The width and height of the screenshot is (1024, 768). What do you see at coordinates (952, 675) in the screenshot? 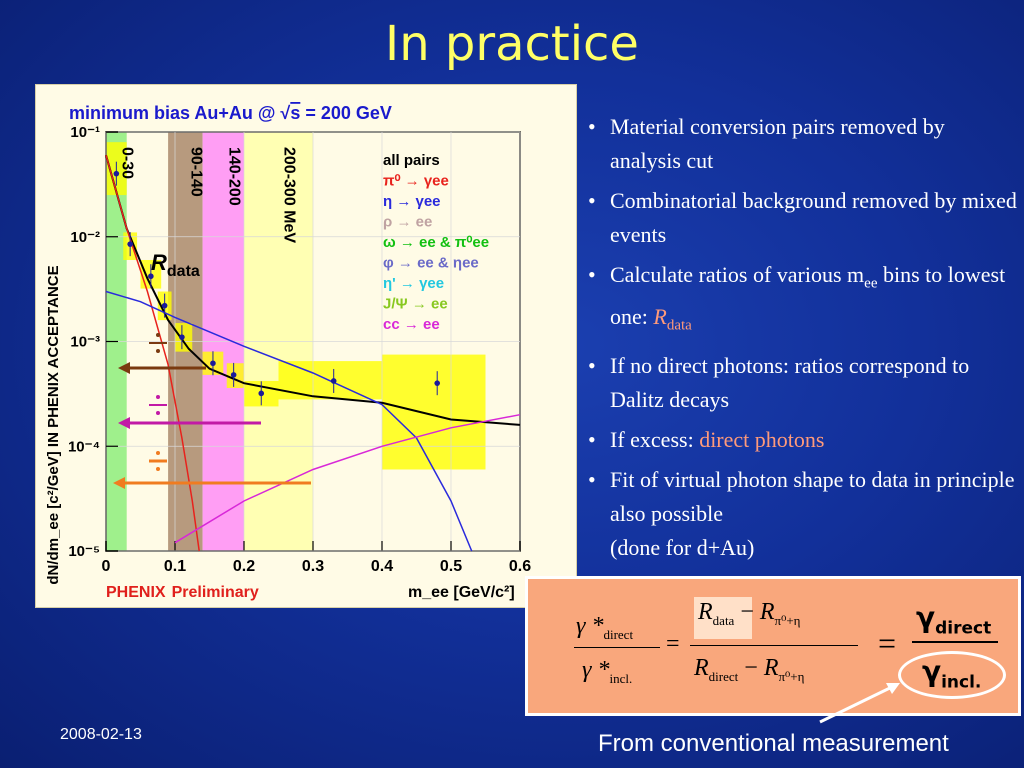
I see `incl-highlight-ellipse` at bounding box center [952, 675].